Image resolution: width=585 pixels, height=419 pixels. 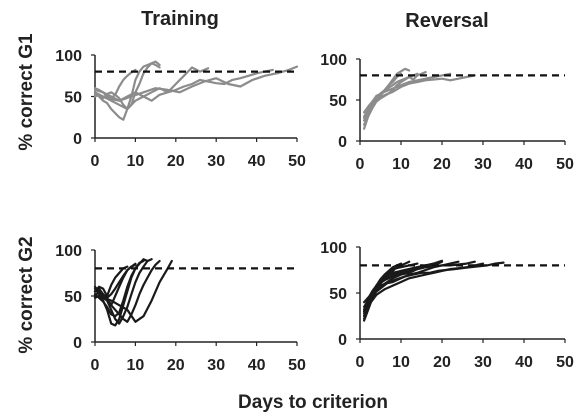 I want to click on row-ylabel-g2: % correct G2, so click(x=26, y=294).